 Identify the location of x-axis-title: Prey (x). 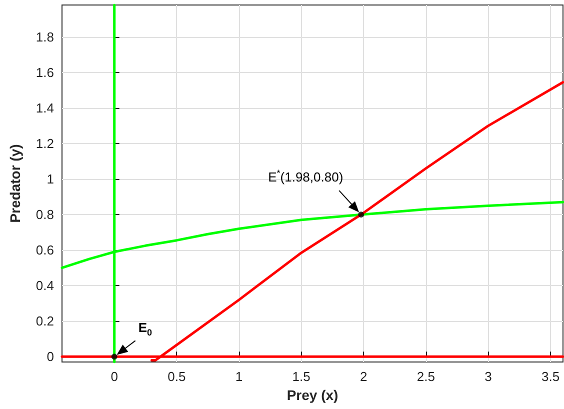
(312, 394).